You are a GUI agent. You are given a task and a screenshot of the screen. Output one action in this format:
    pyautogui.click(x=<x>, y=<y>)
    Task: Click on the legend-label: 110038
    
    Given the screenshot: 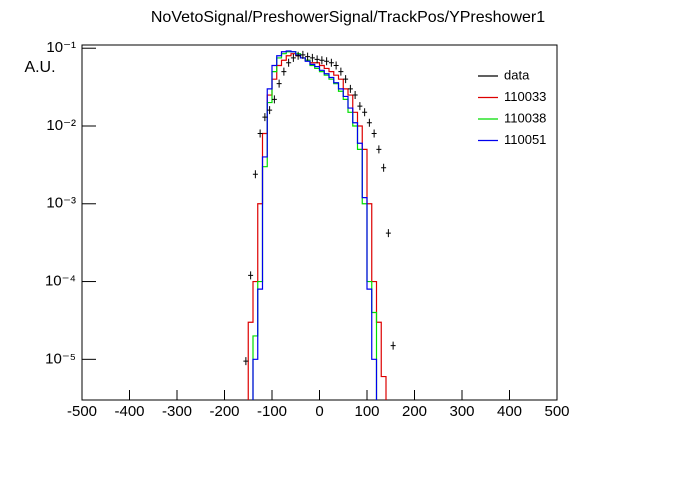 What is the action you would take?
    pyautogui.click(x=525, y=117)
    